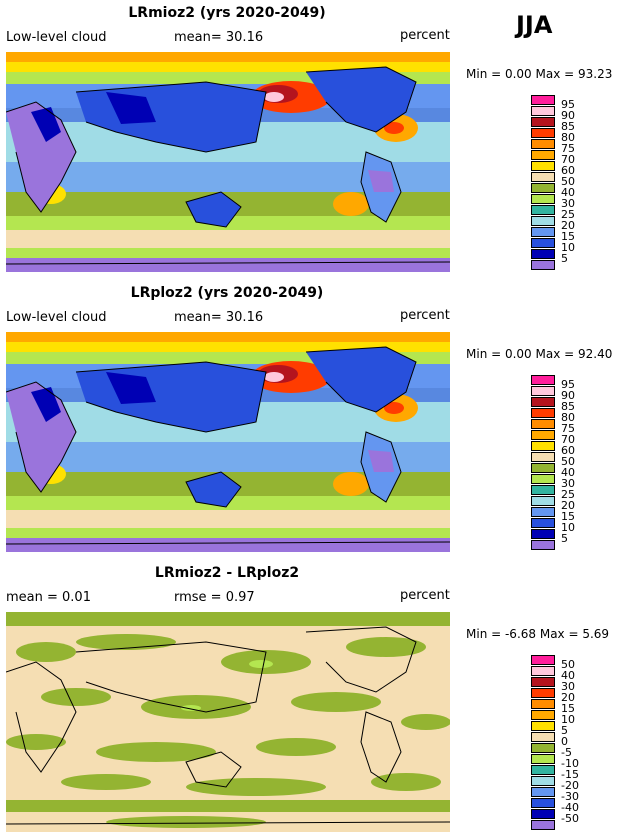 The image size is (644, 840). I want to click on min-max-label: Min = 0.00 Max = 93.23, so click(539, 74).